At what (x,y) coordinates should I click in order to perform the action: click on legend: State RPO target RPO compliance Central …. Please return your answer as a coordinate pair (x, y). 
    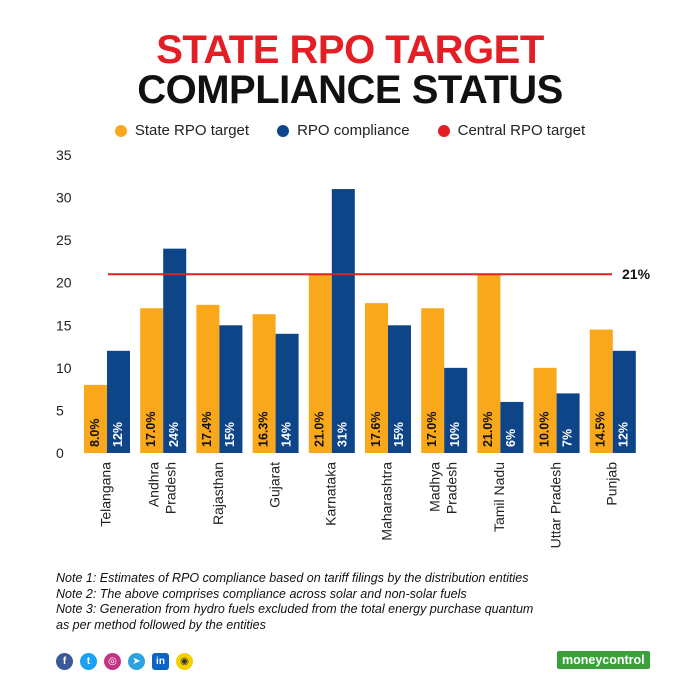
    Looking at the image, I should click on (350, 130).